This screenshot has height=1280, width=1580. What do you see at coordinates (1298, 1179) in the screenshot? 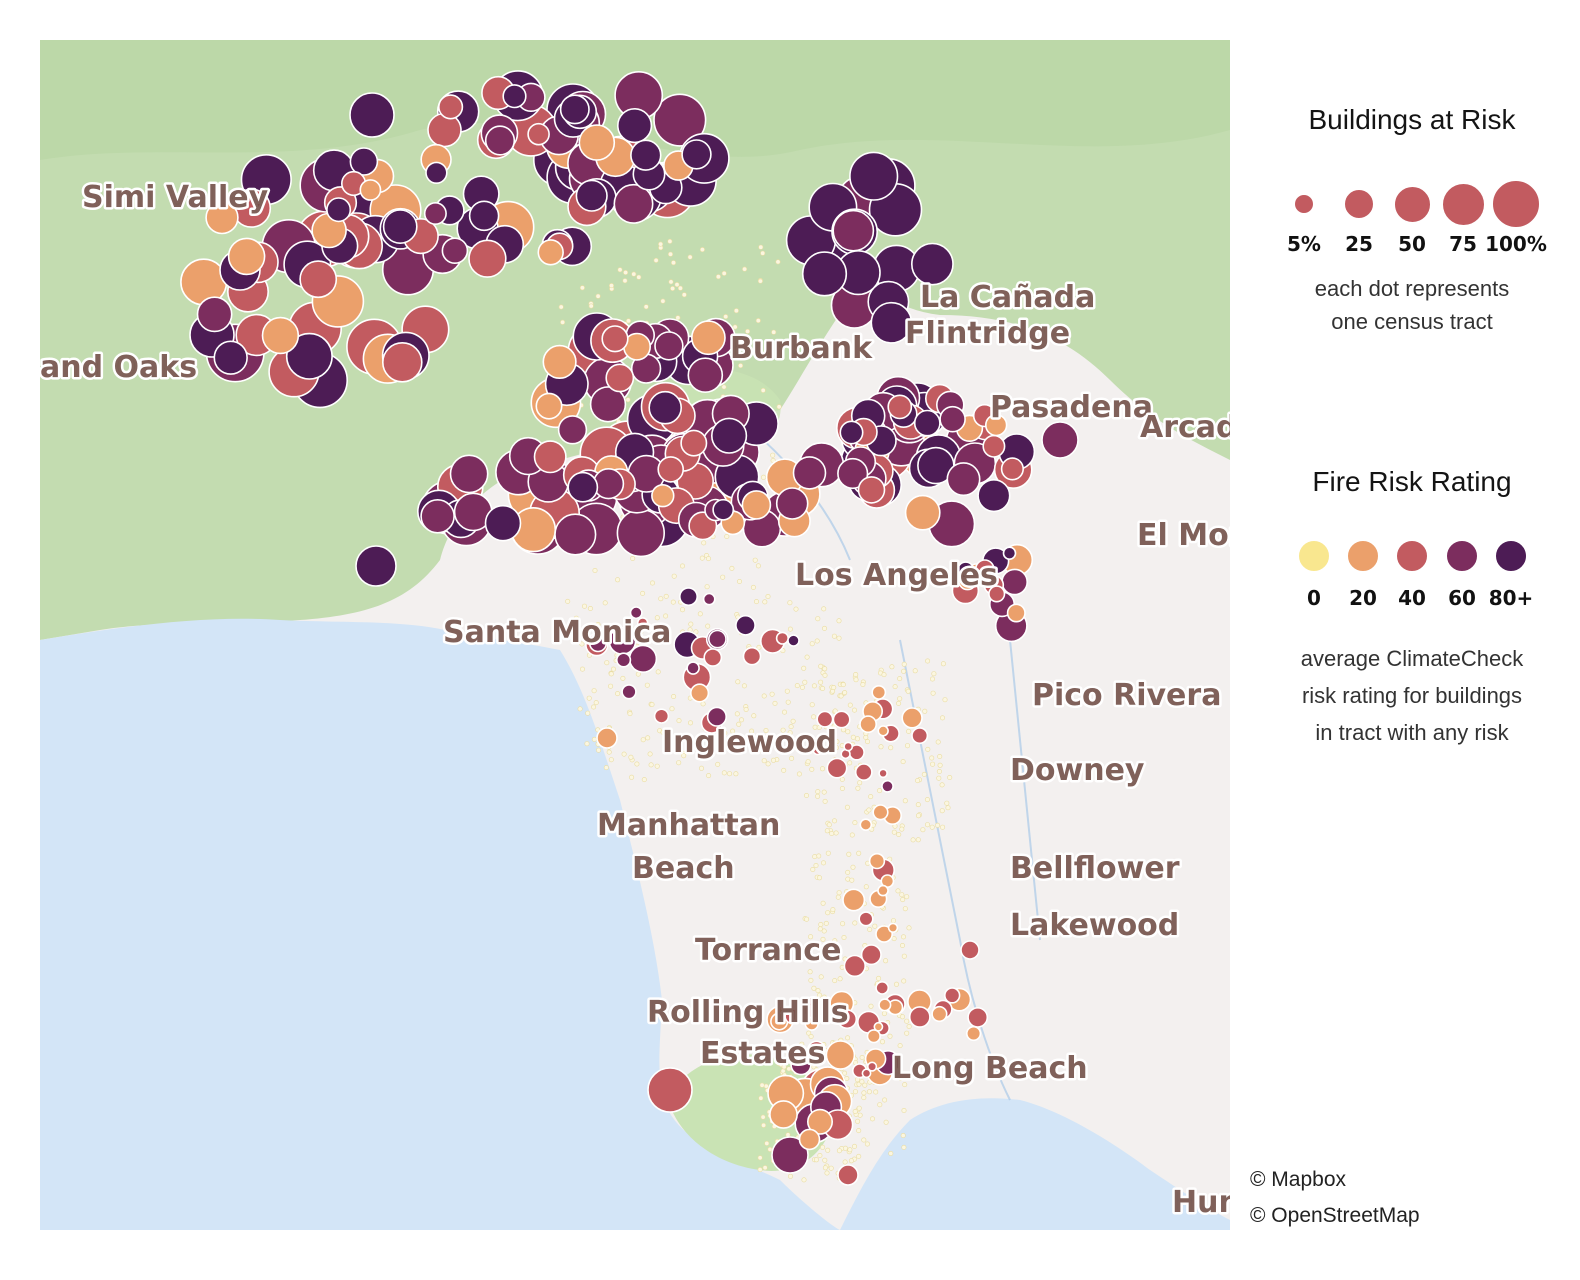
I see `mapbox-attribution: © Mapbox` at bounding box center [1298, 1179].